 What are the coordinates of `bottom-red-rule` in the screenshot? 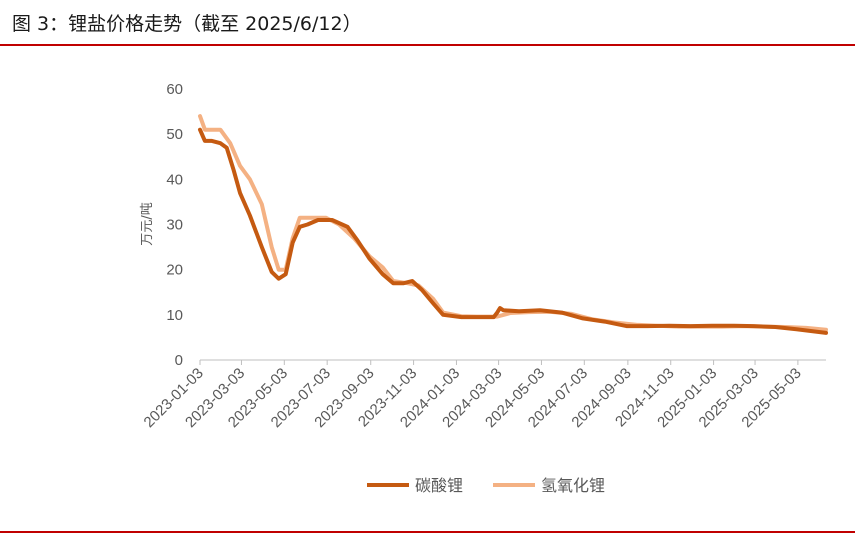 It's located at (427, 532).